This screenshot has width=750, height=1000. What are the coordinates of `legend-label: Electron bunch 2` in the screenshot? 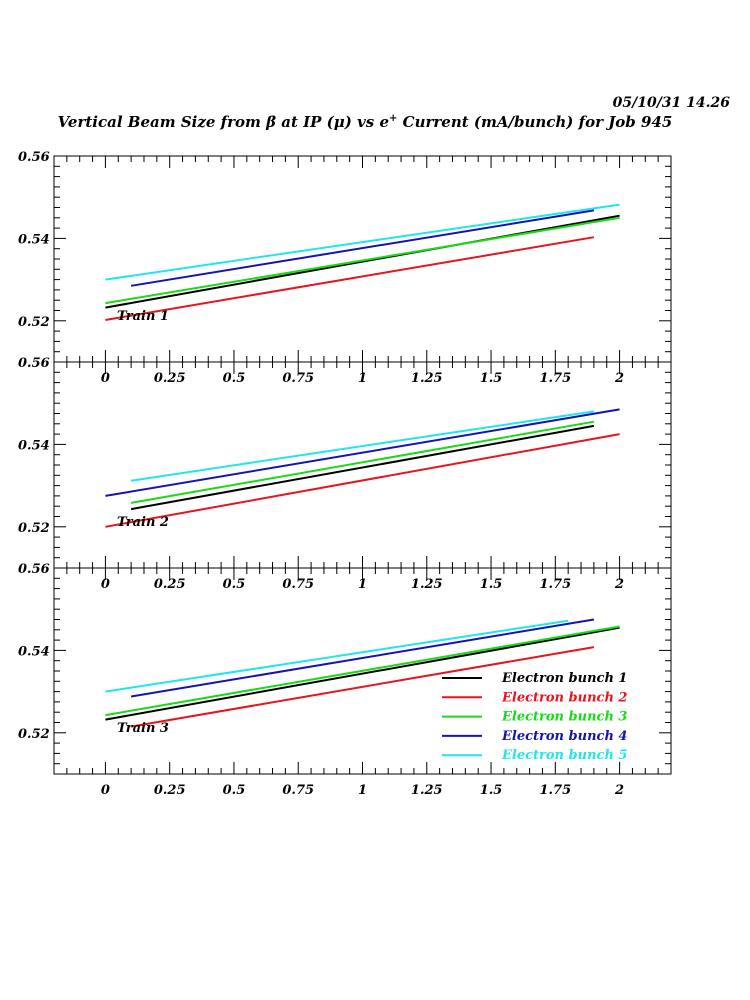 It's located at (564, 697).